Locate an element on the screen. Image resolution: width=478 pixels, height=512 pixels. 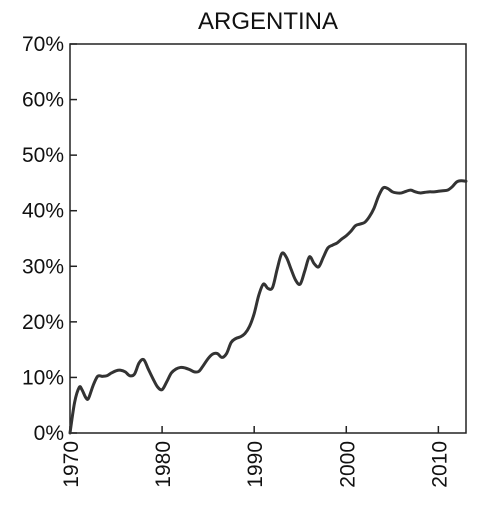
x-tick-label: 2010 is located at coordinates (439, 464).